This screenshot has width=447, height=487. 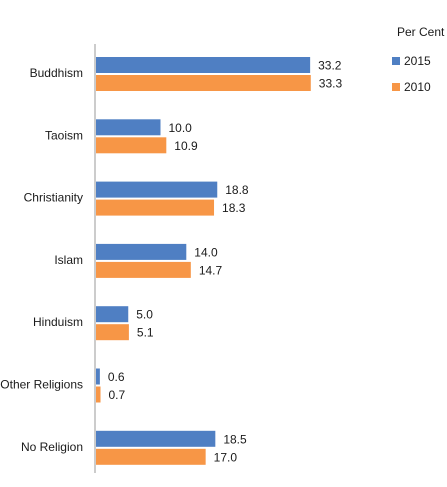 I want to click on category-label-christianity: Christianity, so click(x=53, y=198).